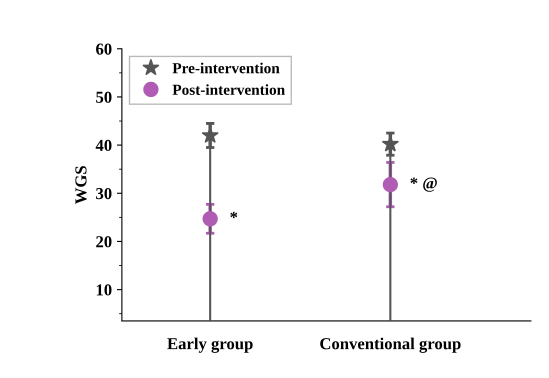 This screenshot has height=378, width=549. Describe the element at coordinates (210, 345) in the screenshot. I see `x-tick-label: Early group` at that location.